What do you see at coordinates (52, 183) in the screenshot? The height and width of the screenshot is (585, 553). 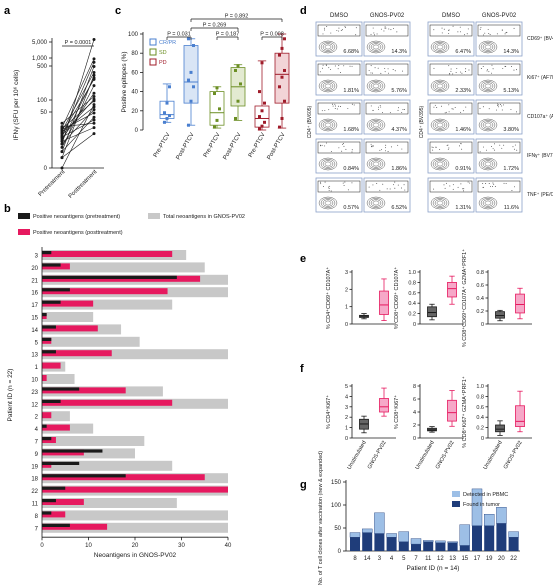 I see `panel-a-xtick-label: Pretreatment` at bounding box center [52, 183].